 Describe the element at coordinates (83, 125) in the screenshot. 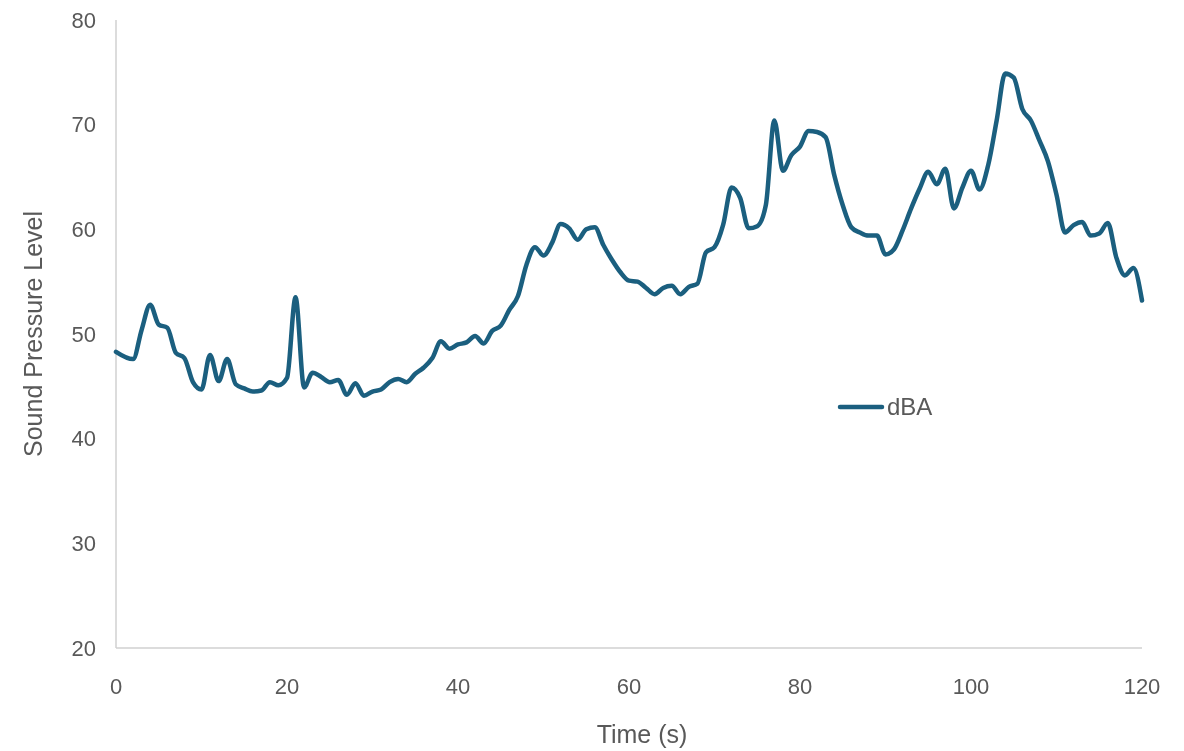

I see `y-tick-label: 70` at that location.